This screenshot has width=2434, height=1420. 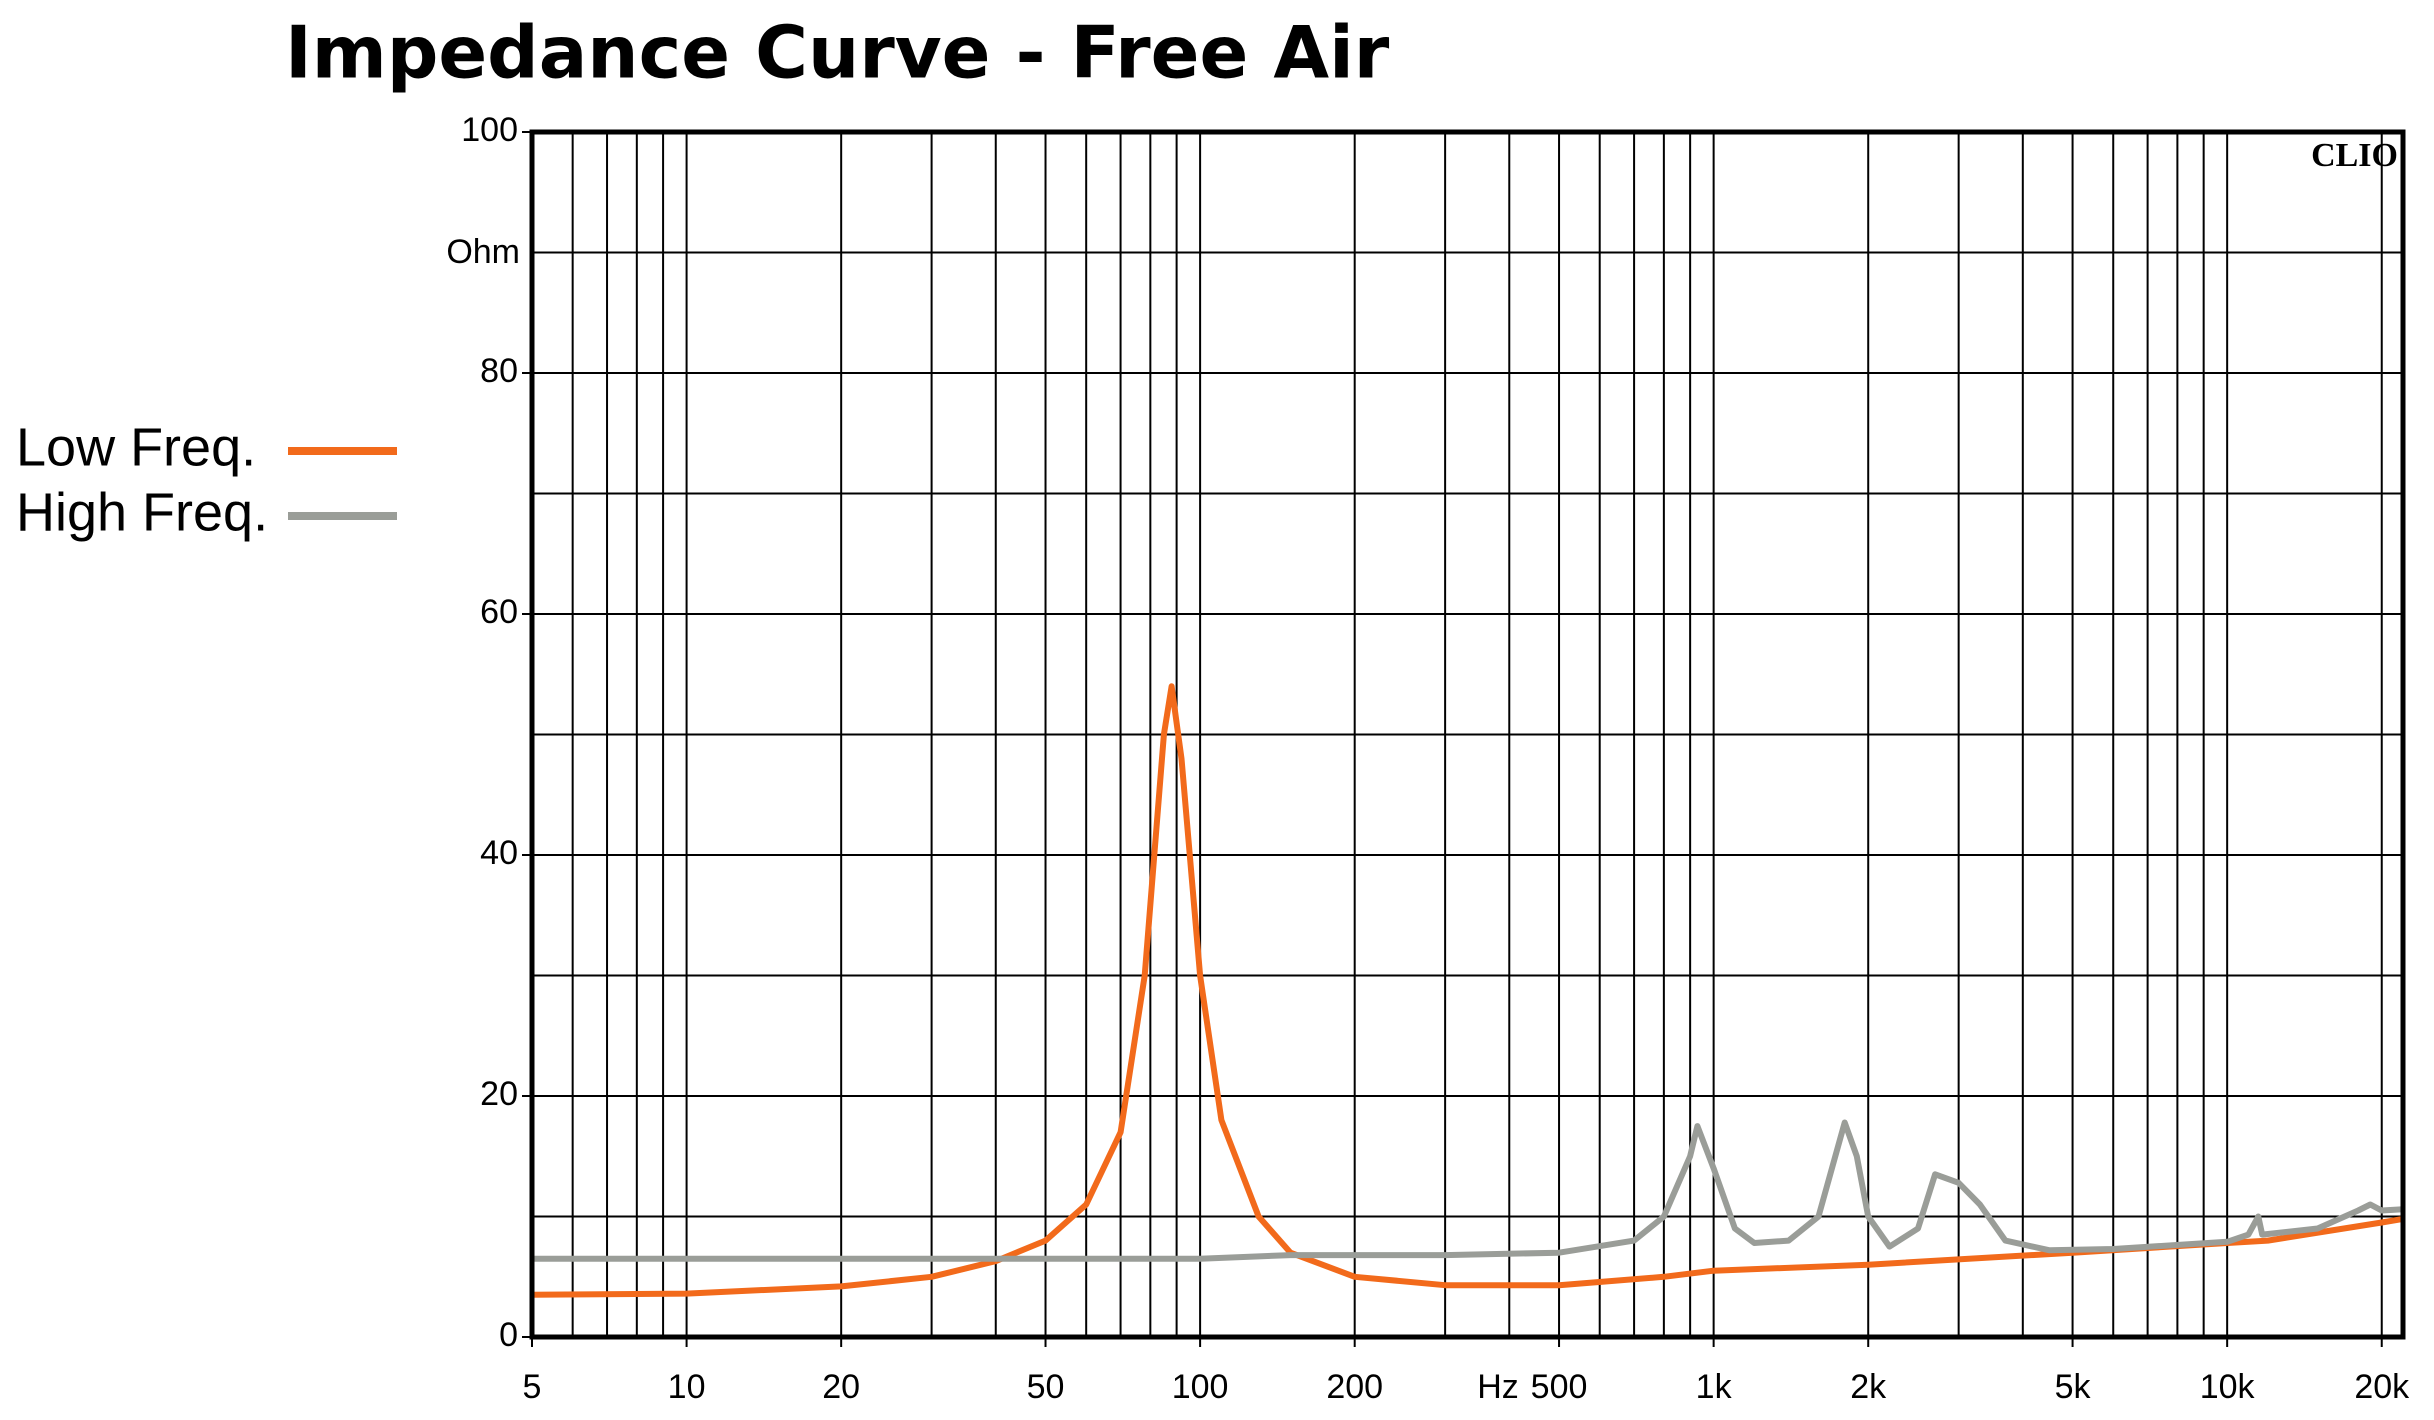 What do you see at coordinates (142, 512) in the screenshot?
I see `legend-label: High Freq.` at bounding box center [142, 512].